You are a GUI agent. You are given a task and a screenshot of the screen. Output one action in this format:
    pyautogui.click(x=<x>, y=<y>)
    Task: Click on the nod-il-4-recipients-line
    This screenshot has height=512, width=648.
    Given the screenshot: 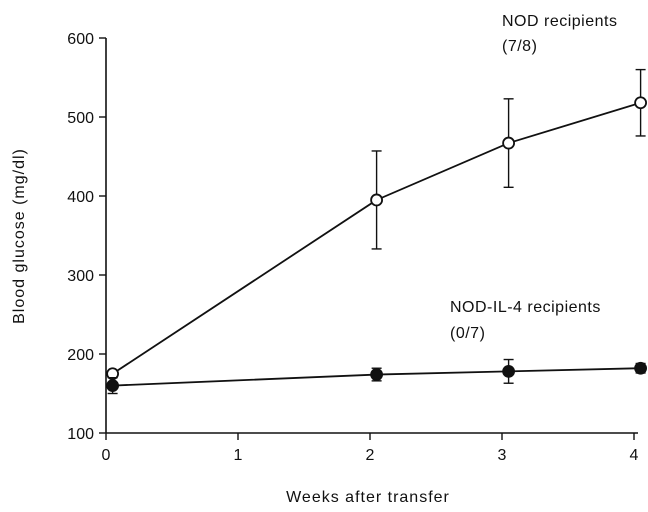 What is the action you would take?
    pyautogui.click(x=376, y=377)
    